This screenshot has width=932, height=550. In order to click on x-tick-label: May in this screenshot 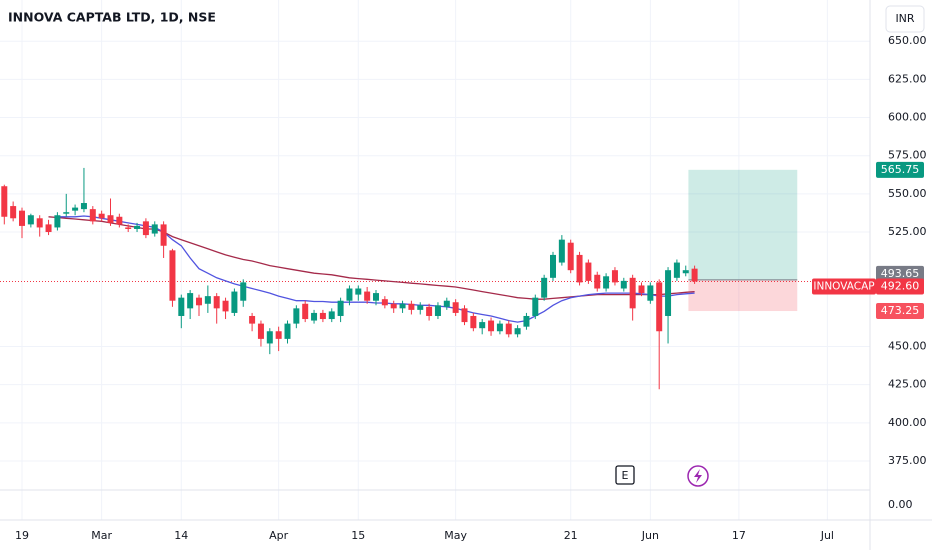, I will do `click(455, 535)`.